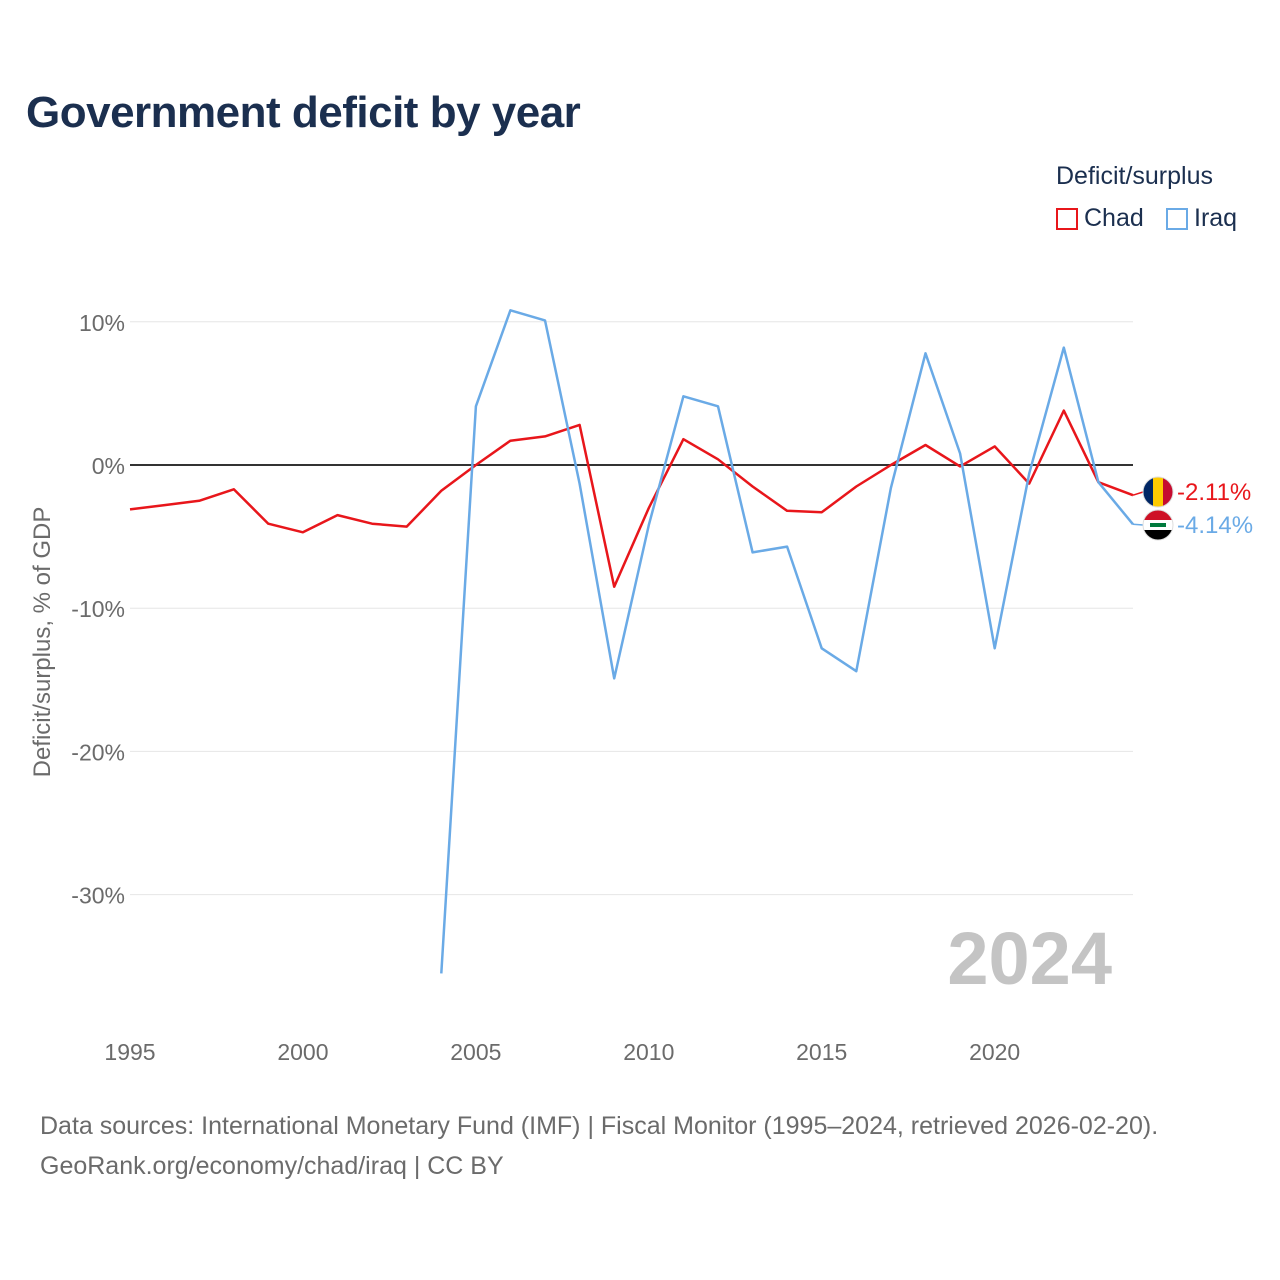  I want to click on end-label-iraq: -4.14%, so click(1215, 525).